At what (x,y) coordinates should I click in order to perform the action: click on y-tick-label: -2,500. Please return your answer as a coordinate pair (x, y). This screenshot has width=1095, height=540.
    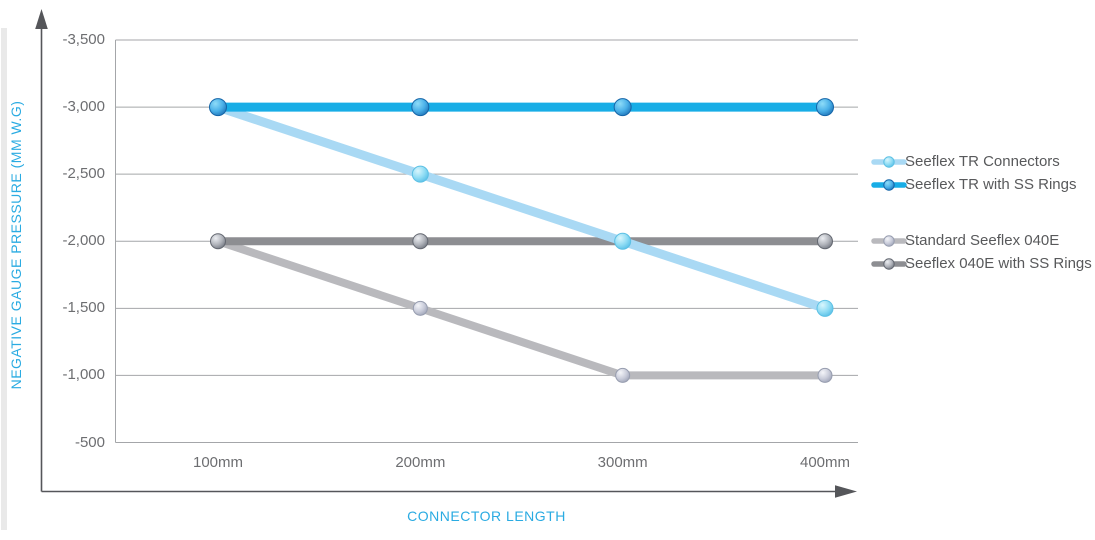
    Looking at the image, I should click on (83, 174).